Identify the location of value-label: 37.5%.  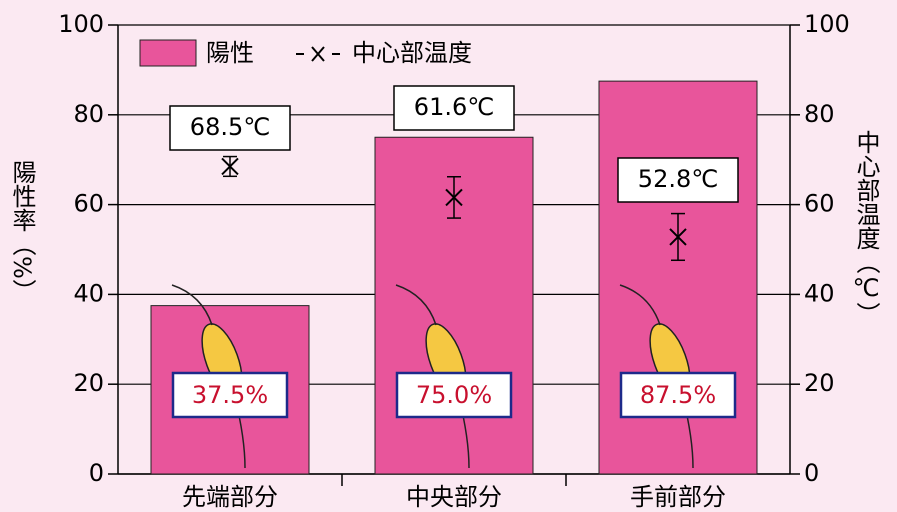
(230, 395).